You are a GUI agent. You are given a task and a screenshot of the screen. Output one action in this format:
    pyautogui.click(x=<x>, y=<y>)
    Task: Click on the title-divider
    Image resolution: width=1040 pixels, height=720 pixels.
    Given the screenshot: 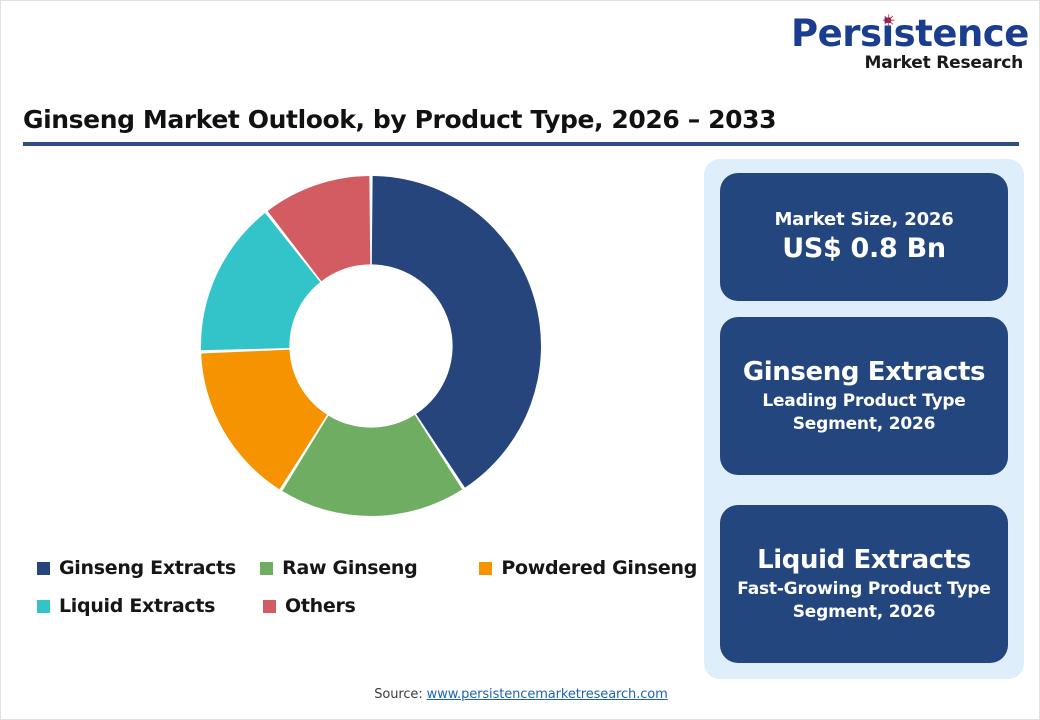 What is the action you would take?
    pyautogui.click(x=521, y=144)
    